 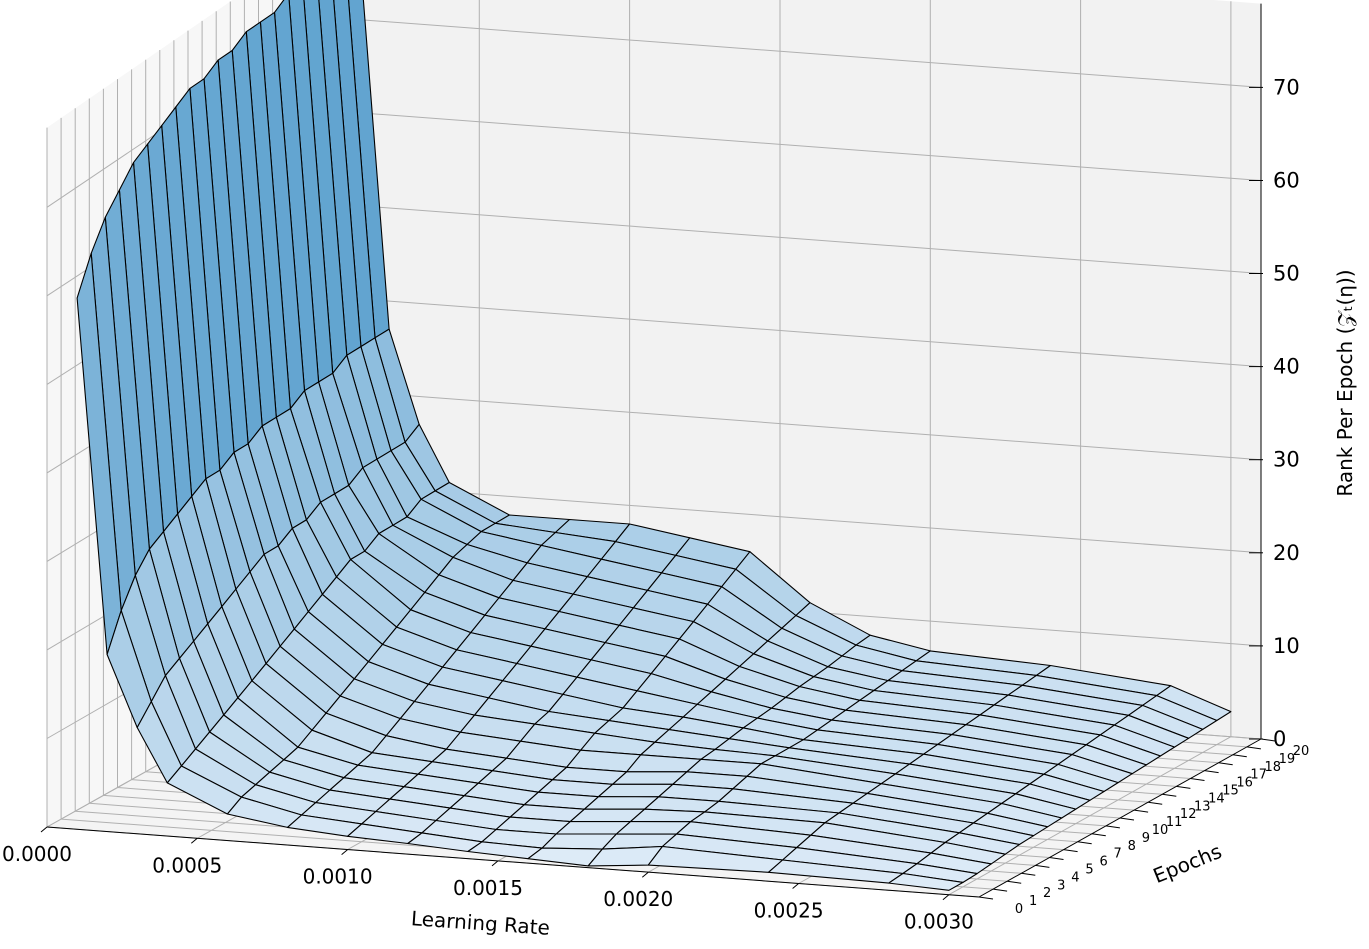 I want to click on x-tick-label: 0.0005, so click(x=187, y=865).